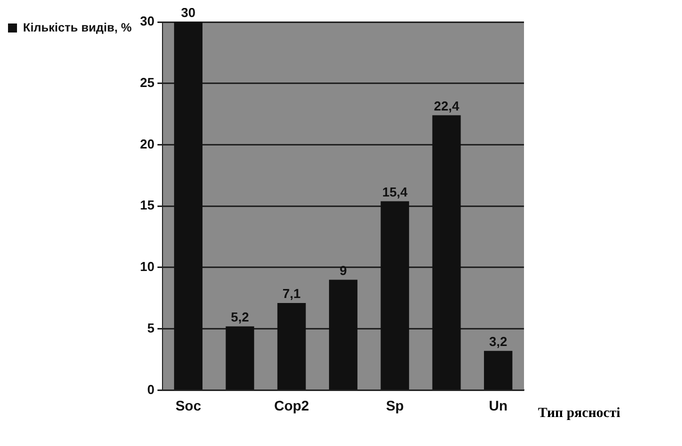 The width and height of the screenshot is (682, 446). I want to click on x-tick-label: Un, so click(498, 405).